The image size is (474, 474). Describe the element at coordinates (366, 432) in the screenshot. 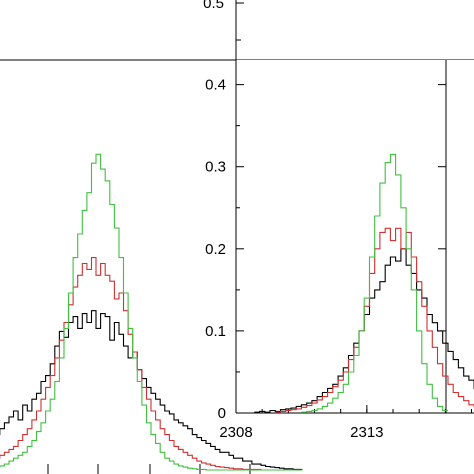

I see `right-x-tick-label-1: 2313` at that location.